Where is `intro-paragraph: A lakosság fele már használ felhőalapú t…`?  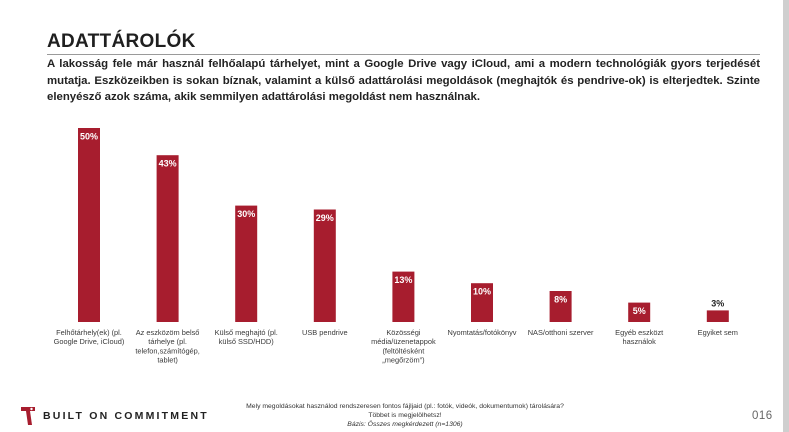 intro-paragraph: A lakosság fele már használ felhőalapú t… is located at coordinates (403, 80).